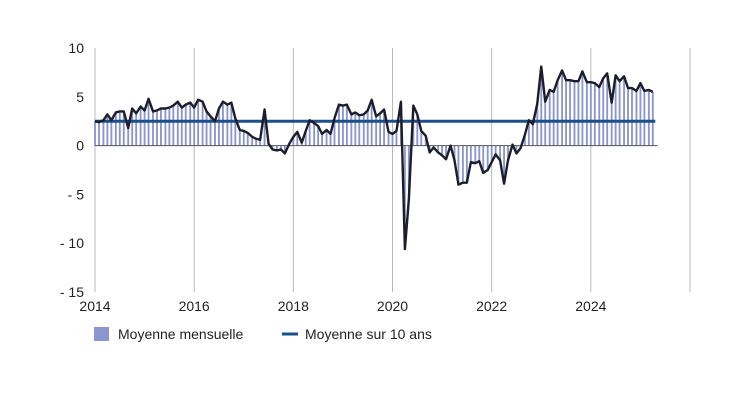  What do you see at coordinates (72, 170) in the screenshot?
I see `y-axis: 10 5 0 - 5 - 10 - 15` at bounding box center [72, 170].